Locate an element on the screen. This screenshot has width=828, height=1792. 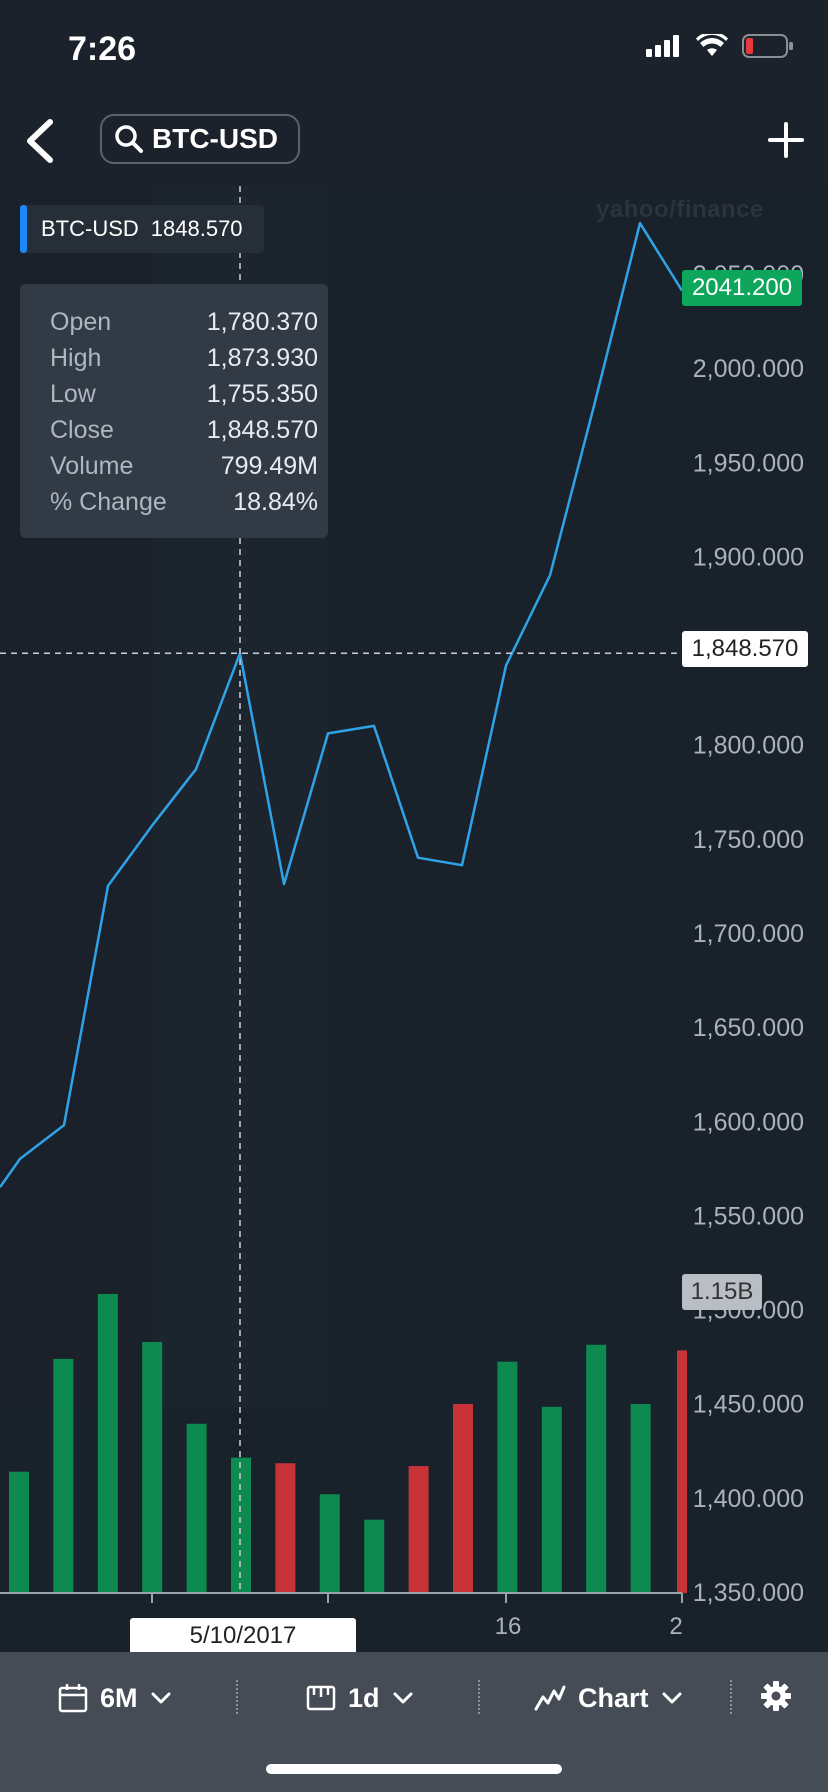
y-tick-label: 1,350.000 is located at coordinates (748, 1593).